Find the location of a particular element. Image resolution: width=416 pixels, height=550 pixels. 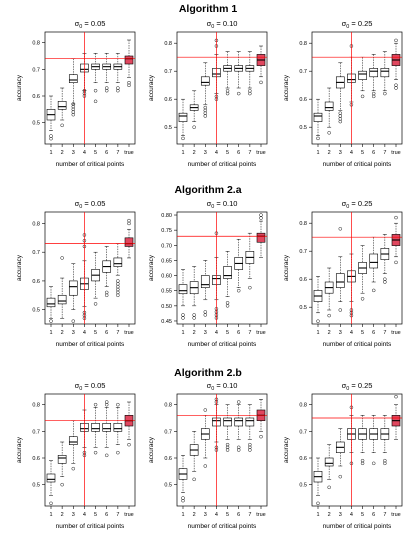

x-axis-label: number of critical points is located at coordinates (357, 344).